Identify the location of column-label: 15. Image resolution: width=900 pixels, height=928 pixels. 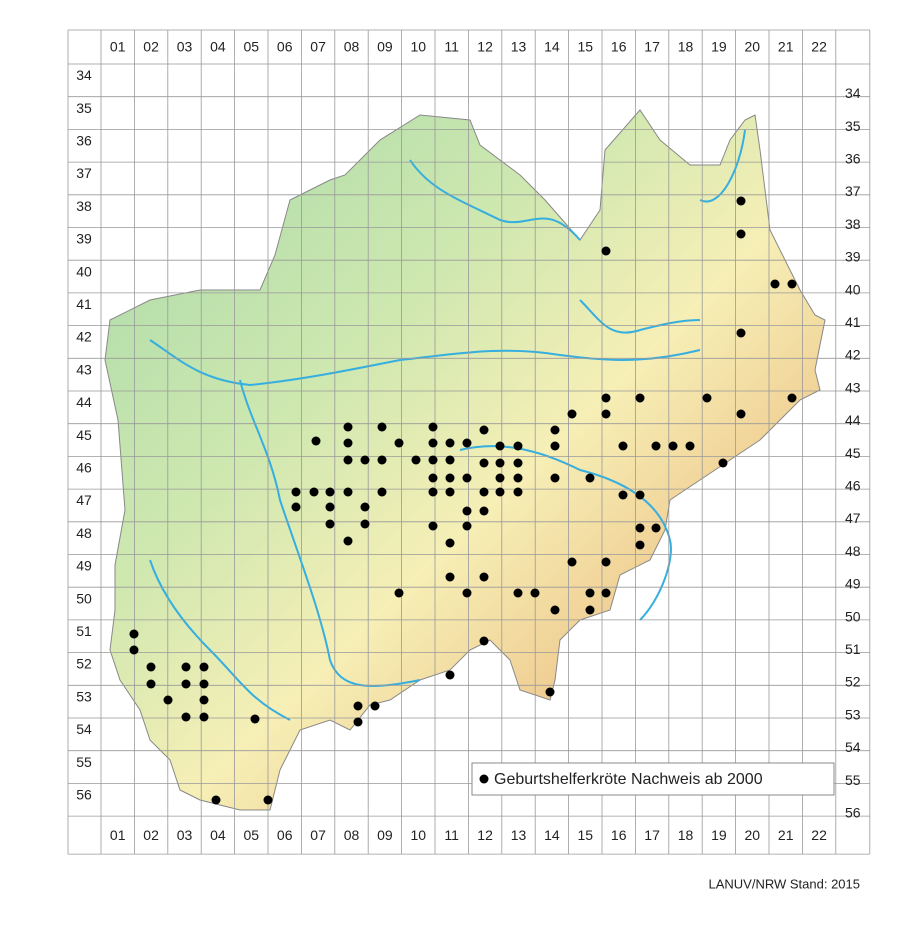
(586, 835).